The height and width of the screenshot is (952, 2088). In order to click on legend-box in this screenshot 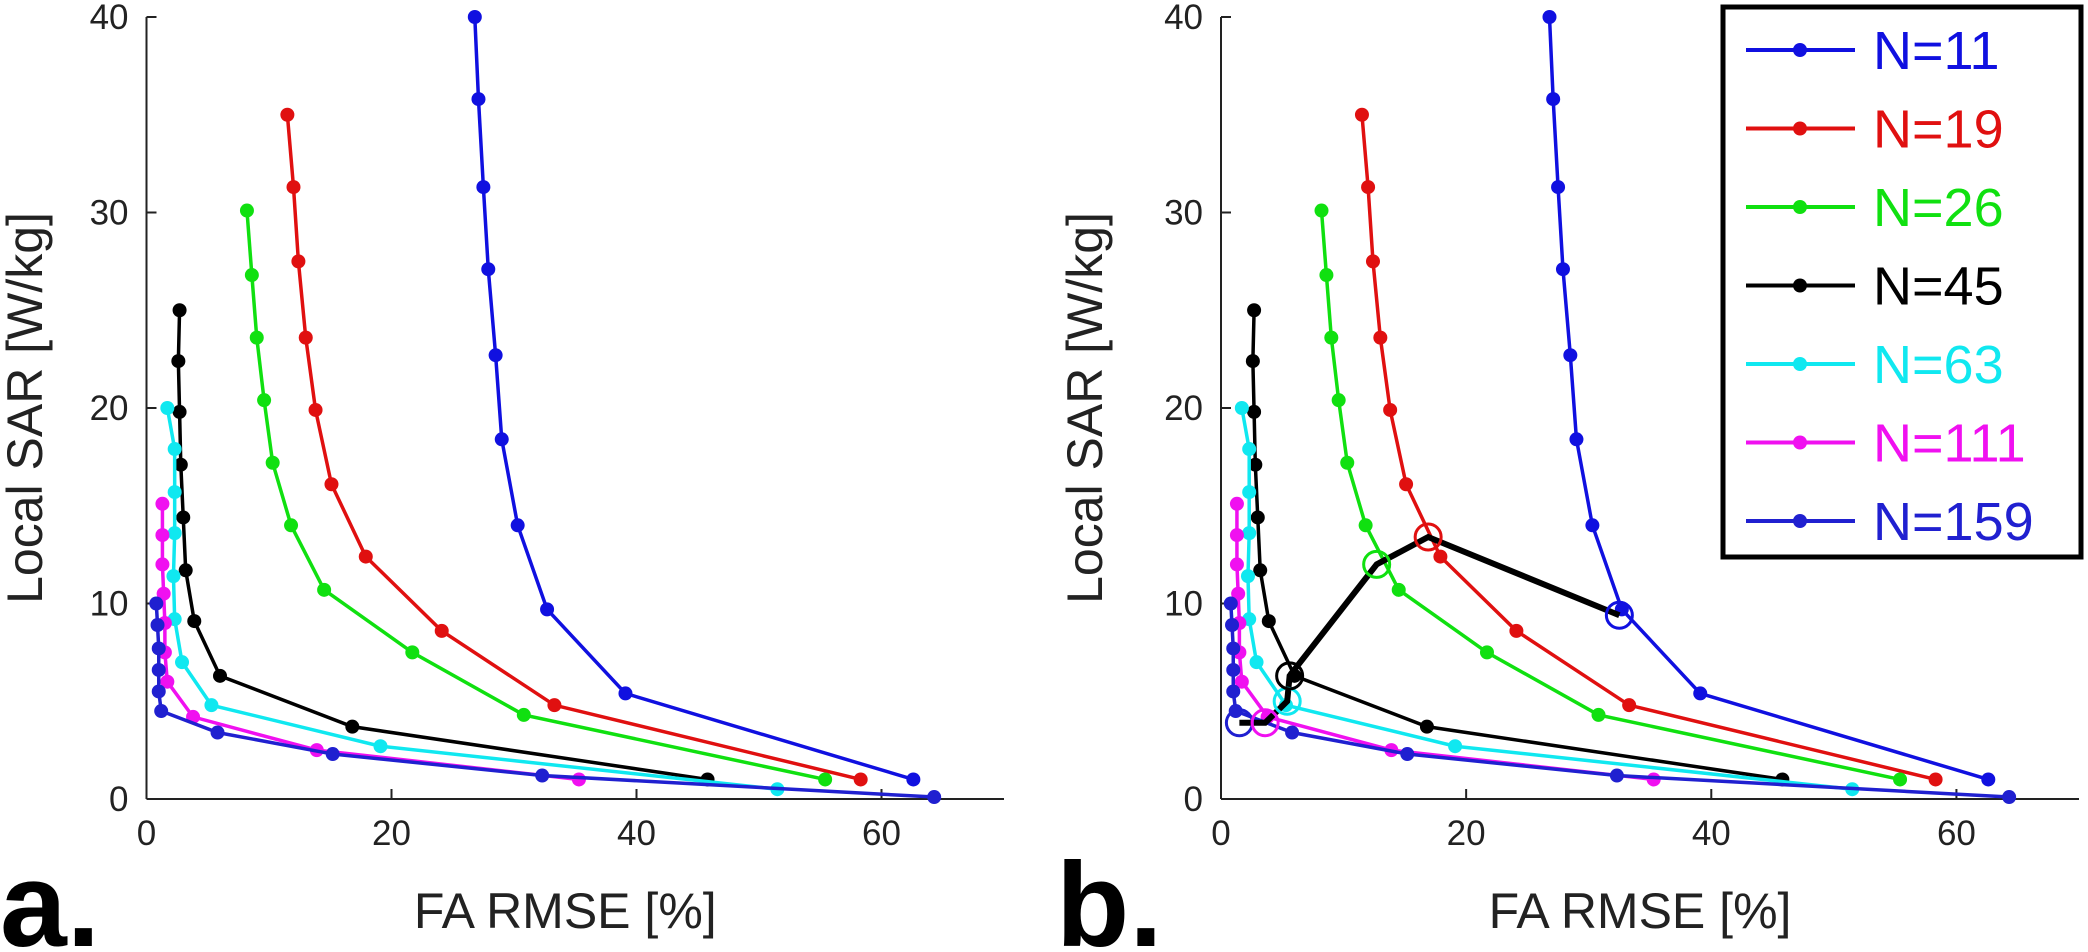, I will do `click(1902, 282)`.